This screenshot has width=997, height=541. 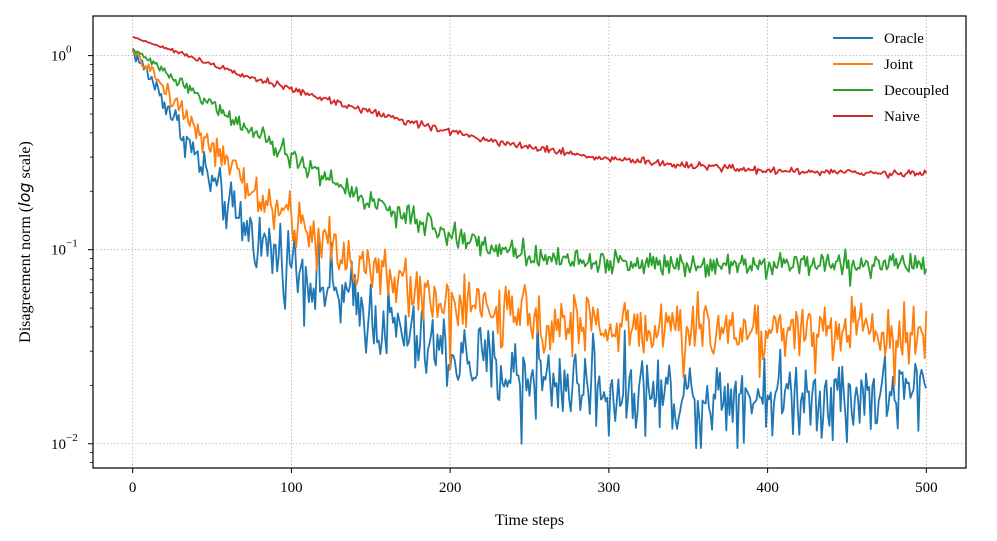 What do you see at coordinates (450, 488) in the screenshot?
I see `x-tick-label: 200` at bounding box center [450, 488].